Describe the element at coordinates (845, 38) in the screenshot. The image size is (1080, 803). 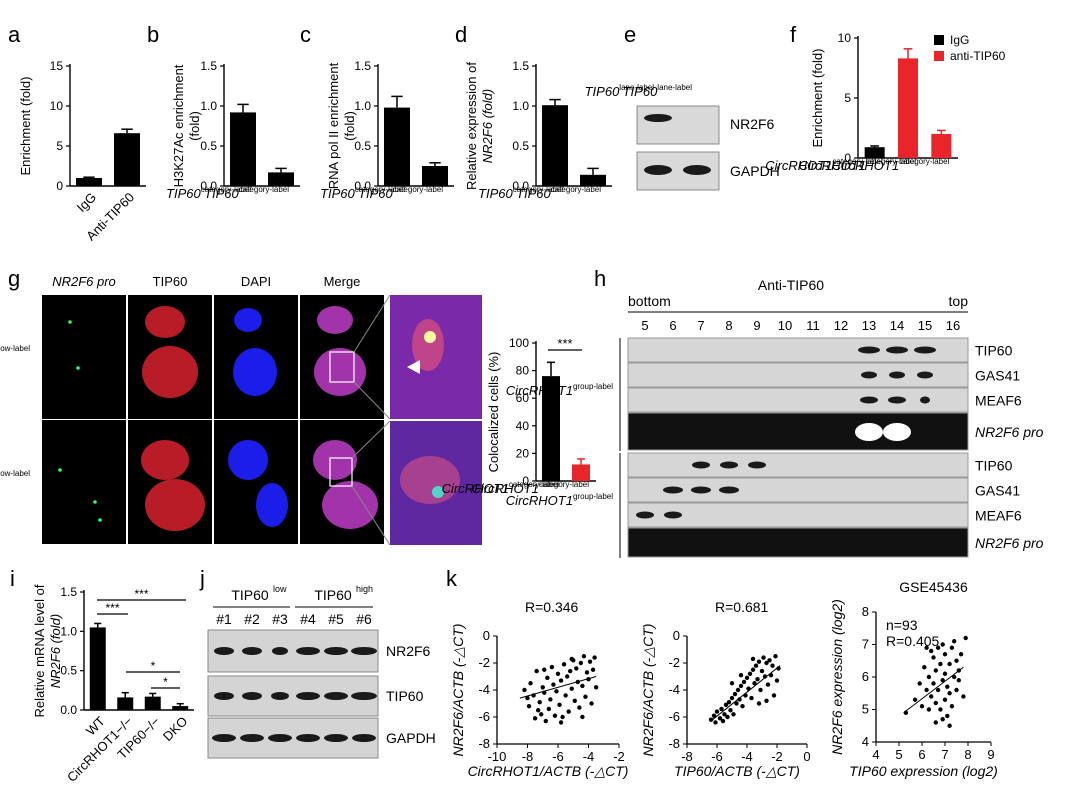
I see `y-tick-label: 10` at that location.